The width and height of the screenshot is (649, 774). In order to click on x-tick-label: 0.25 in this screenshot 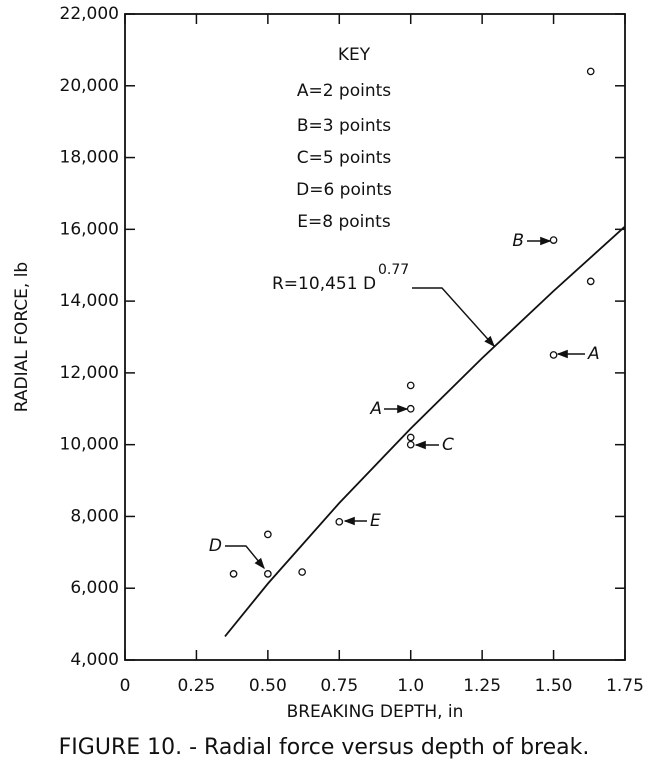, I will do `click(196, 686)`.